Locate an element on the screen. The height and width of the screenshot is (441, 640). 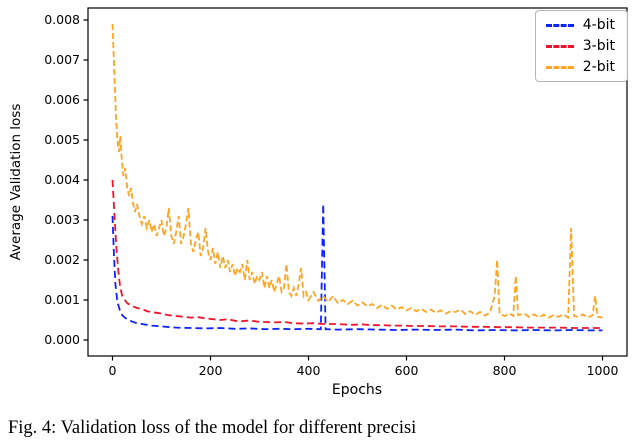
chart-legend: 4-bit 3-bit 2-bit is located at coordinates (581, 46).